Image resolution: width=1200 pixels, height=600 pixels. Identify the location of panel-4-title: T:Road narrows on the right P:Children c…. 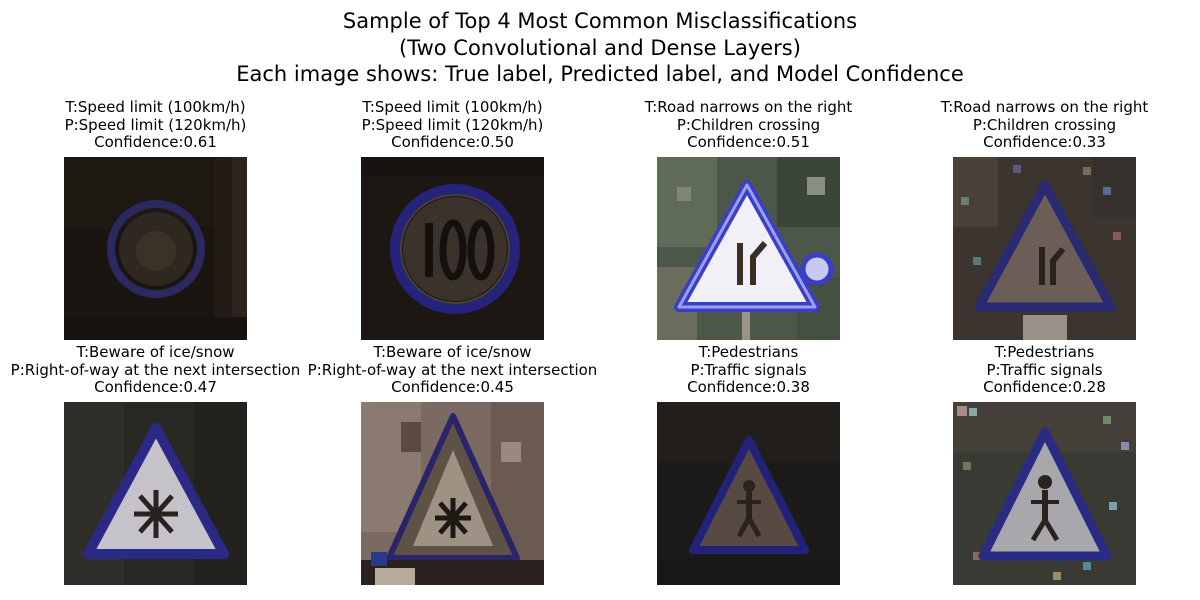
(1011, 125).